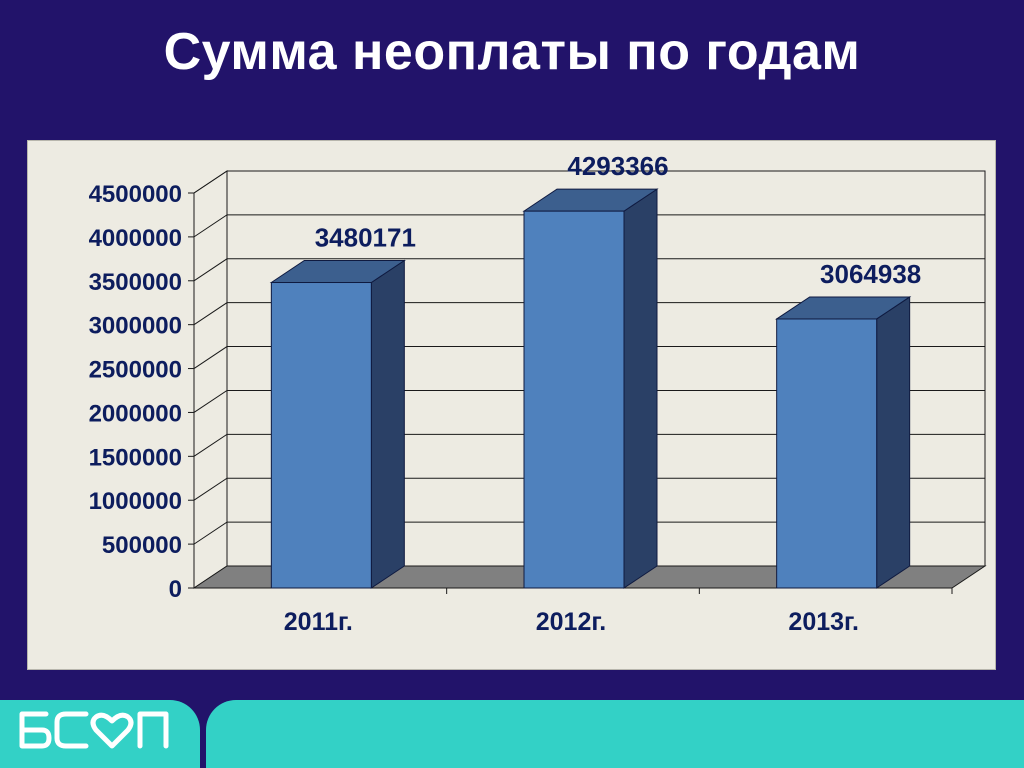  I want to click on y-tick-label: 500000, so click(142, 545).